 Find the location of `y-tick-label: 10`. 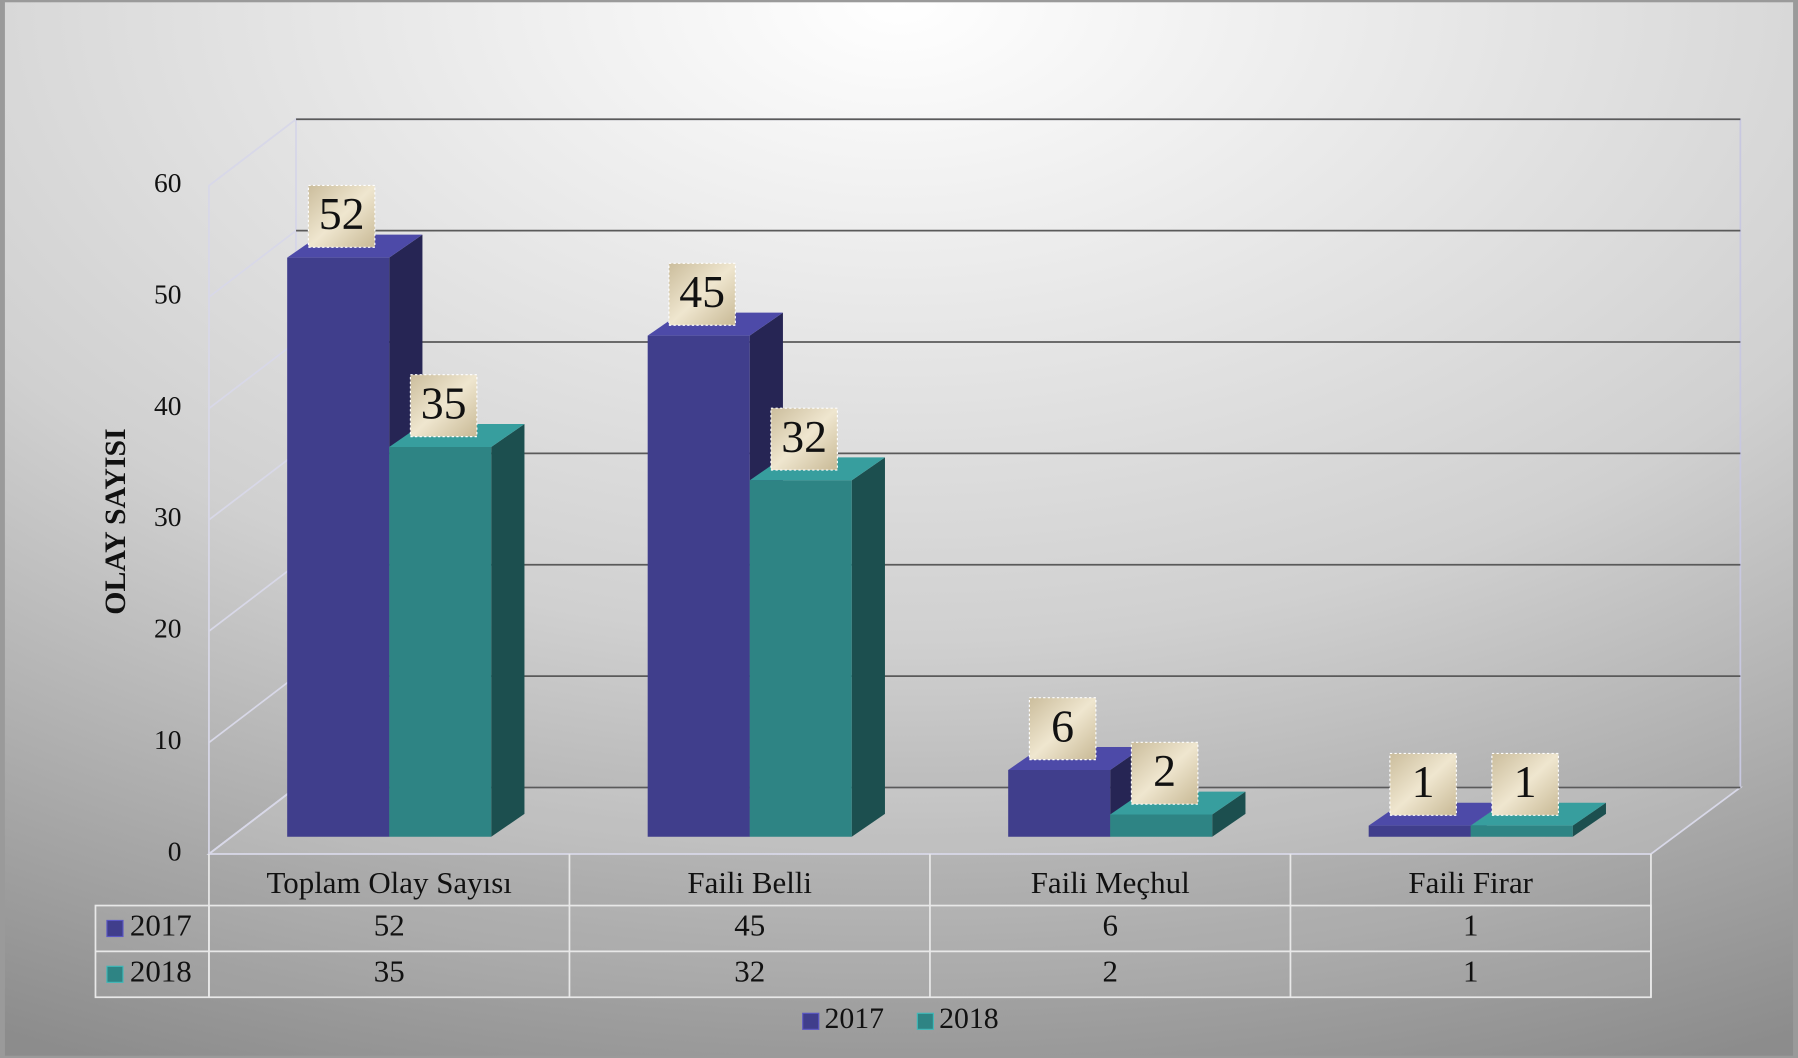

y-tick-label: 10 is located at coordinates (168, 739).